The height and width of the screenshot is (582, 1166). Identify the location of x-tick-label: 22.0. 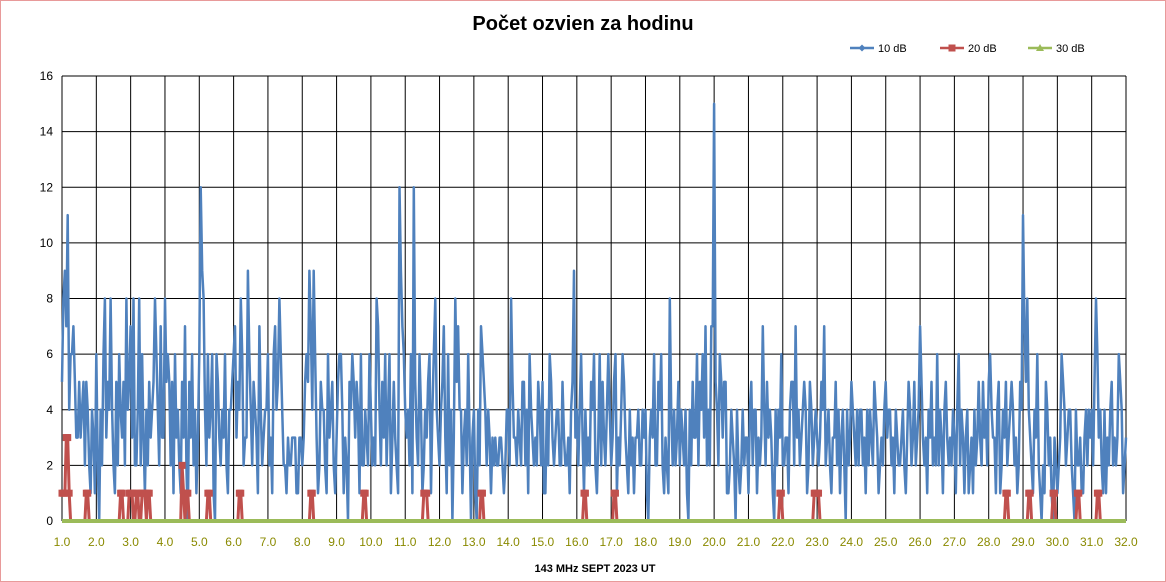
(783, 542).